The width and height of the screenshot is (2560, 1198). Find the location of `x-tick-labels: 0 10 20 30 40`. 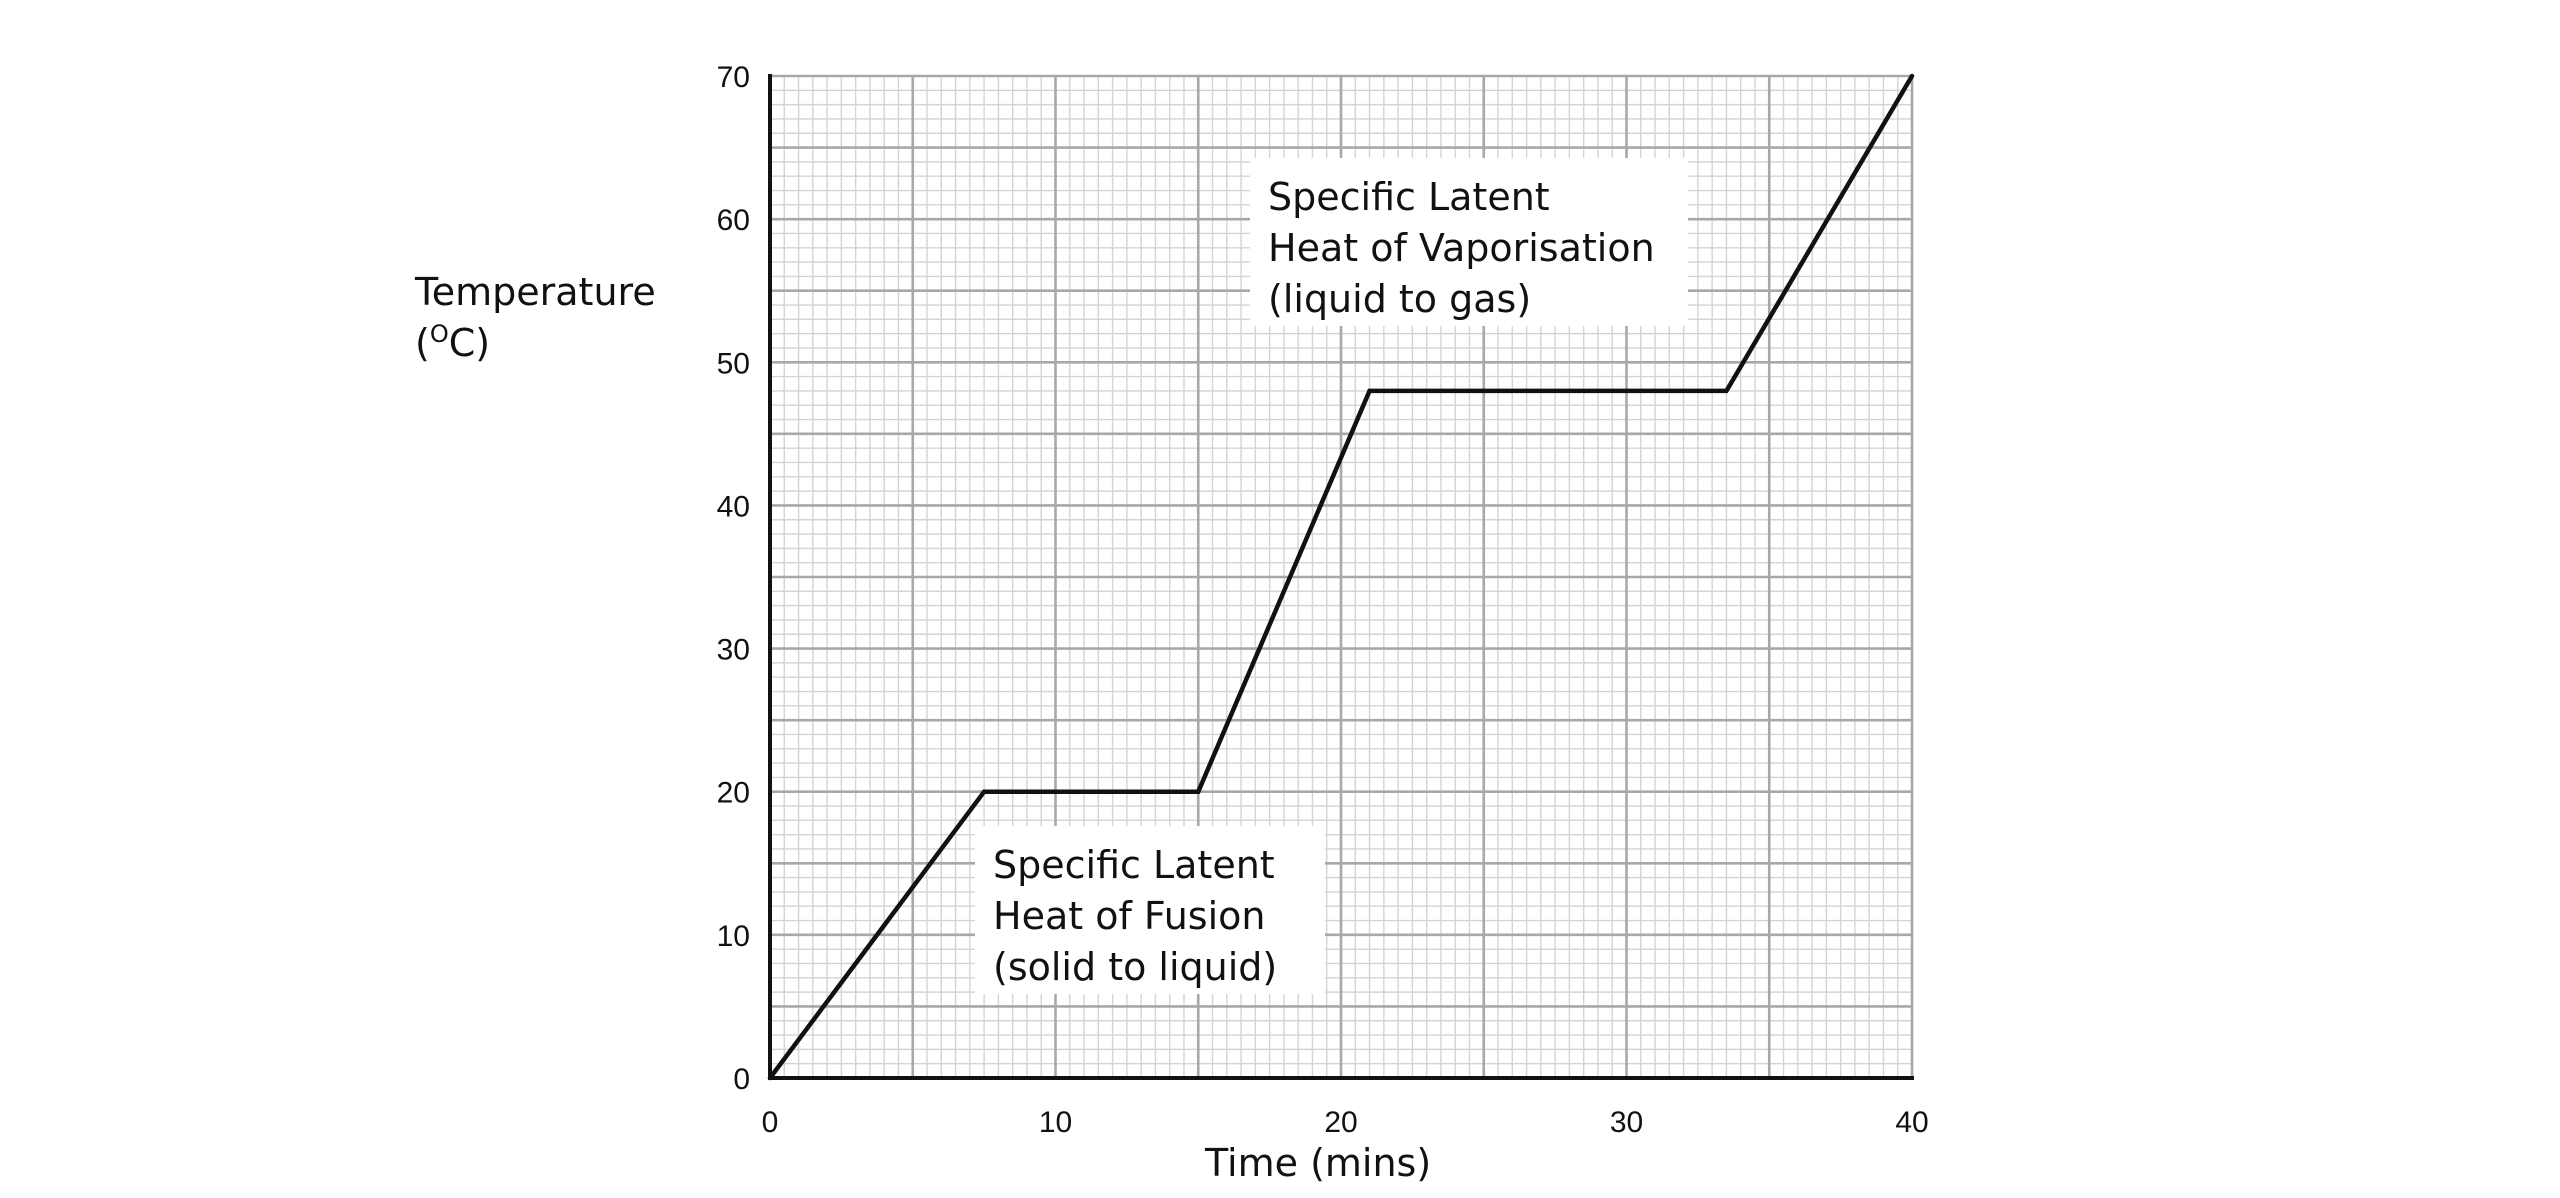

x-tick-labels: 0 10 20 30 40 is located at coordinates (1345, 1122).